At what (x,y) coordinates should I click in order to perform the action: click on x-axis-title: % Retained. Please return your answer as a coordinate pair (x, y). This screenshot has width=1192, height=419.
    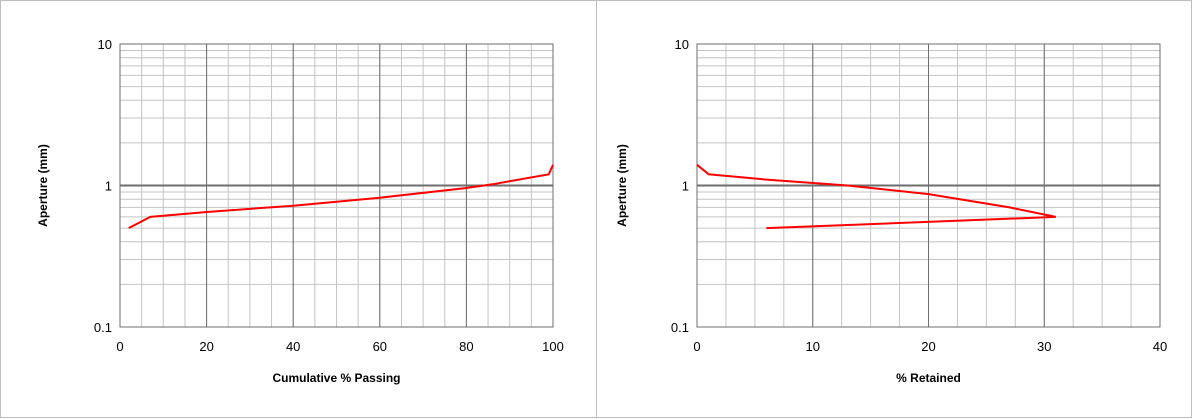
    Looking at the image, I should click on (928, 378).